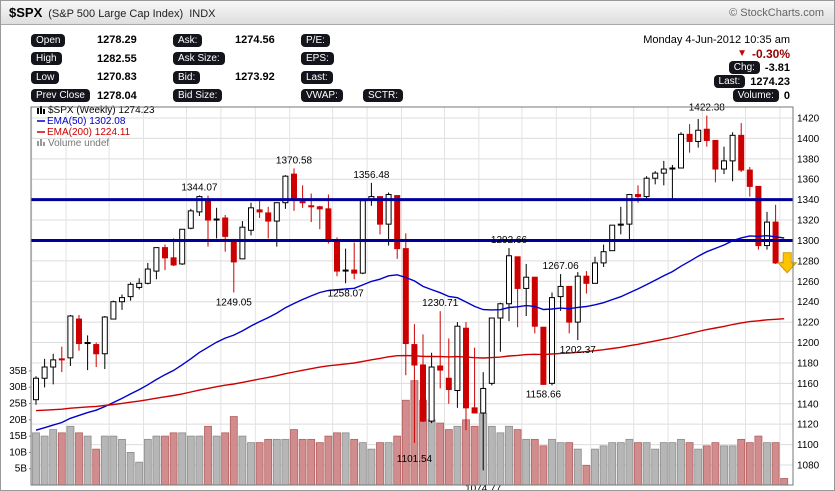  I want to click on down-triangle-icon: ▼, so click(742, 53).